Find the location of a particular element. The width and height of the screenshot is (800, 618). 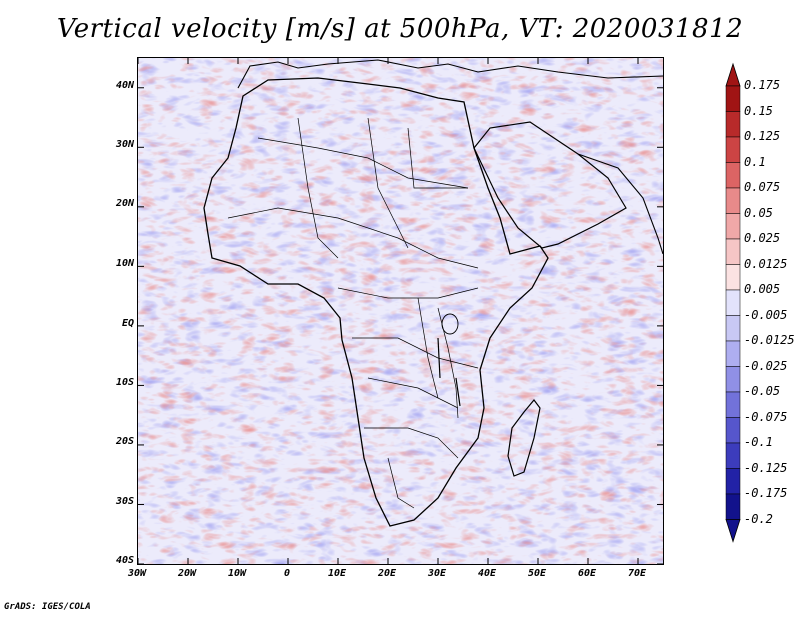

colorbar is located at coordinates (733, 302).